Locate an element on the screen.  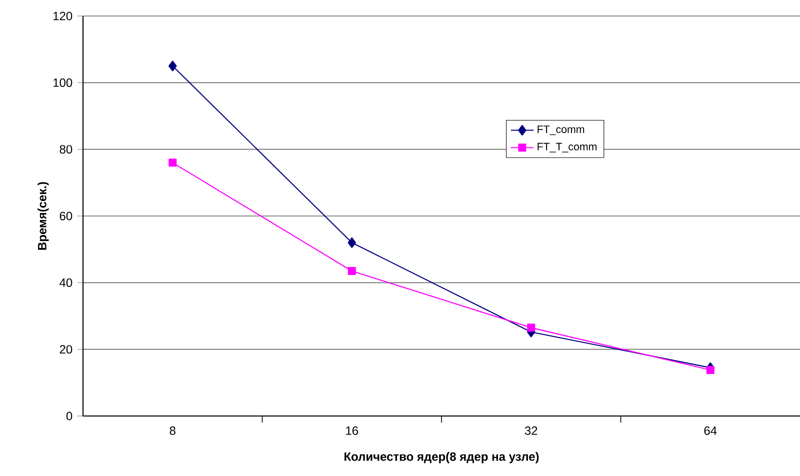
x-tick-label: 32 is located at coordinates (531, 430).